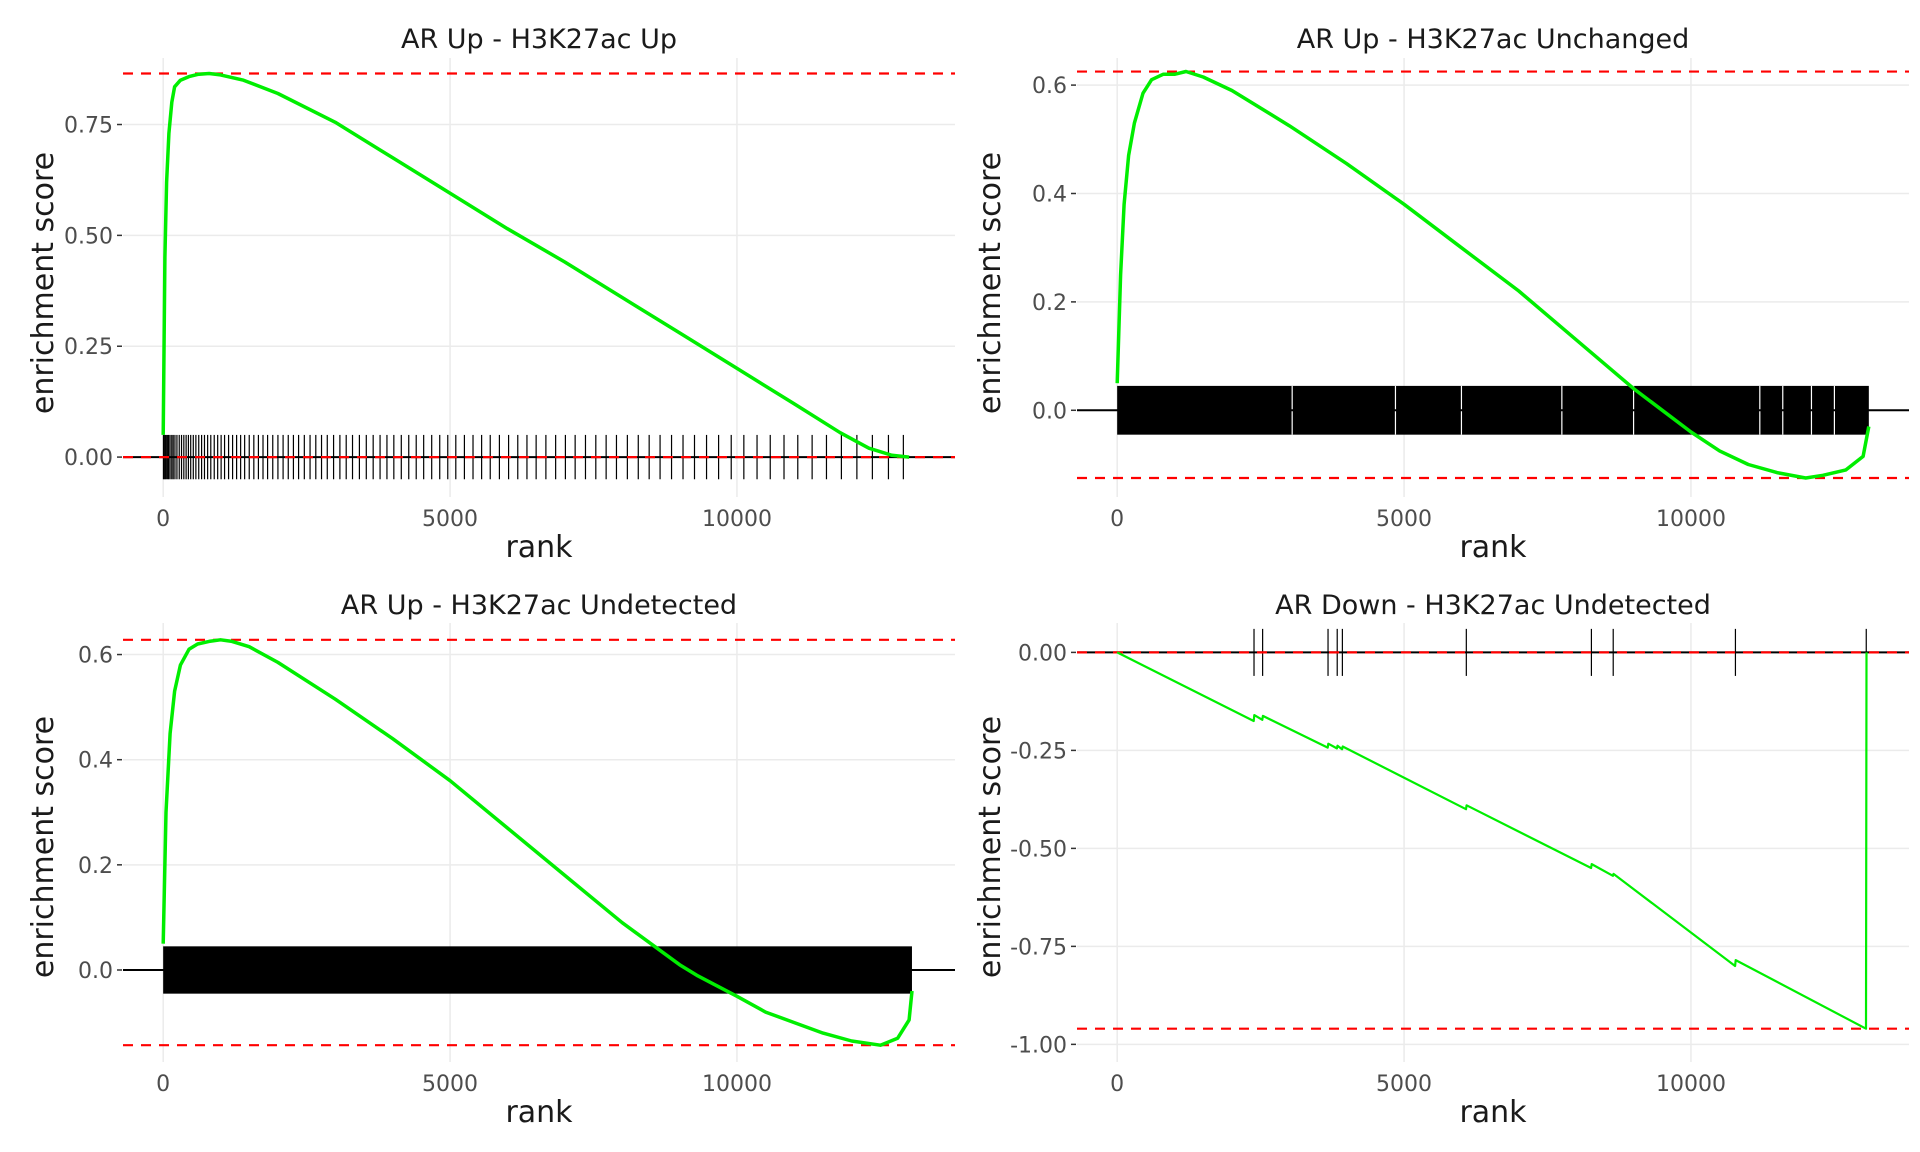 The height and width of the screenshot is (1152, 1920). I want to click on y-tick-label: -0.25, so click(1038, 751).